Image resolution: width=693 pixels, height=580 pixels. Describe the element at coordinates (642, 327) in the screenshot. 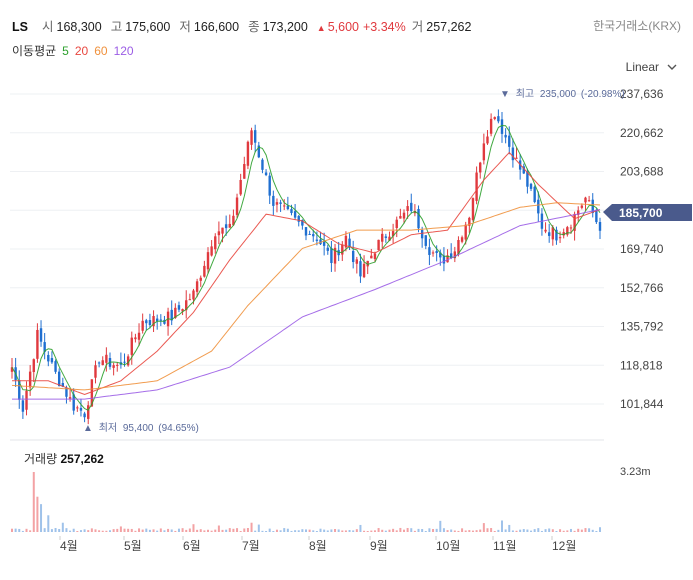

I see `y-tick-label: 135,792` at that location.